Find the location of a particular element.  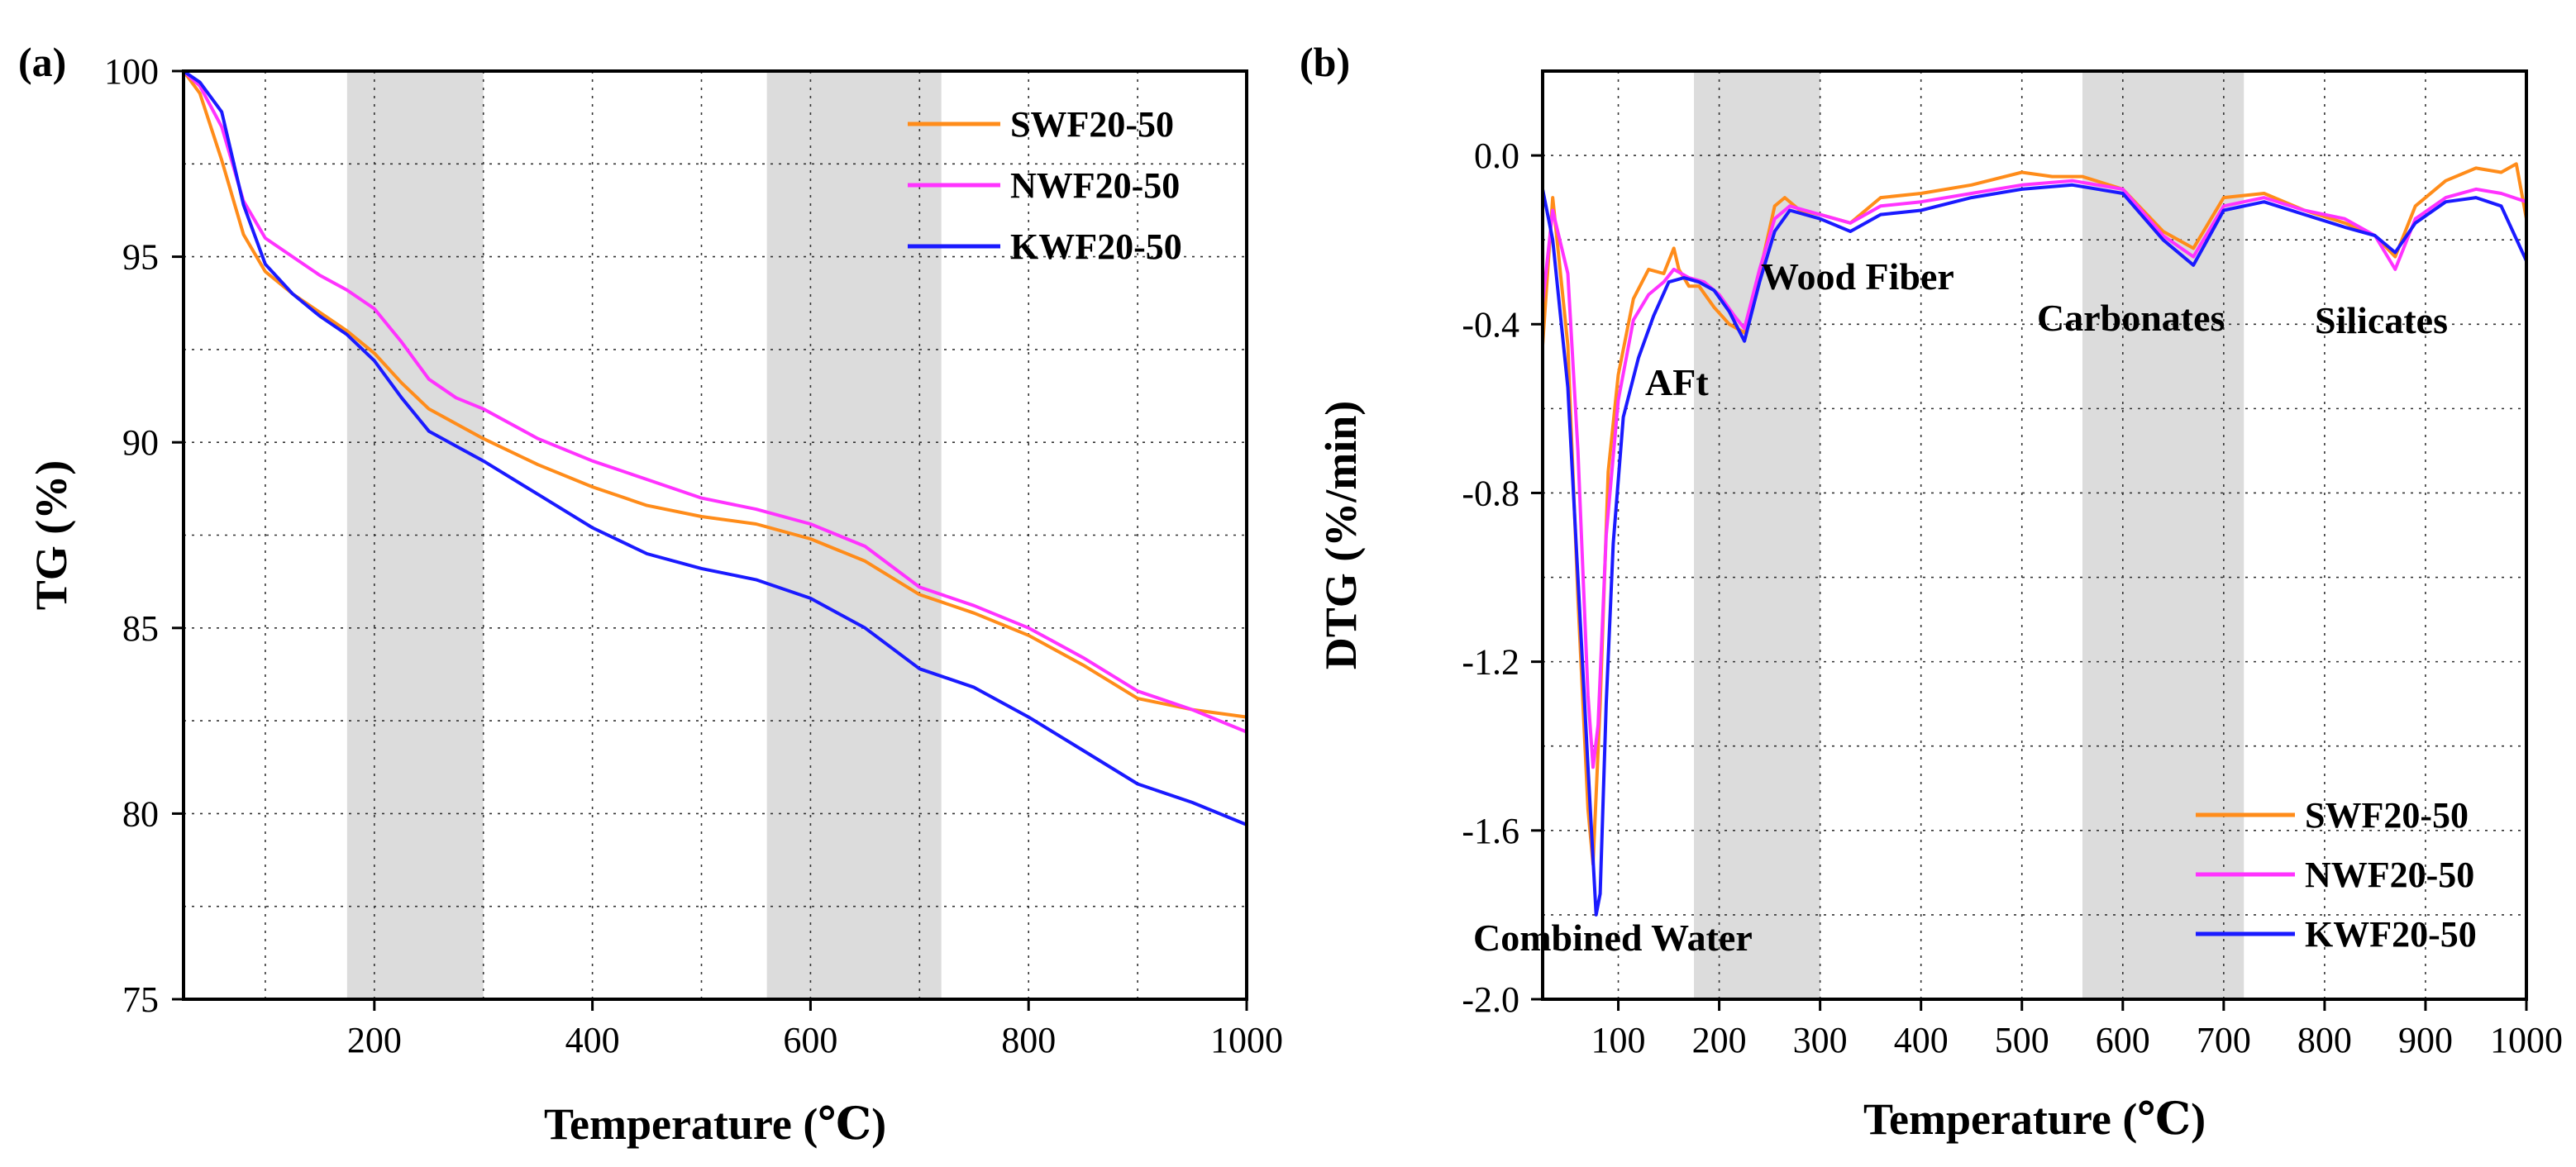

y-tick-label: 80 is located at coordinates (140, 813).